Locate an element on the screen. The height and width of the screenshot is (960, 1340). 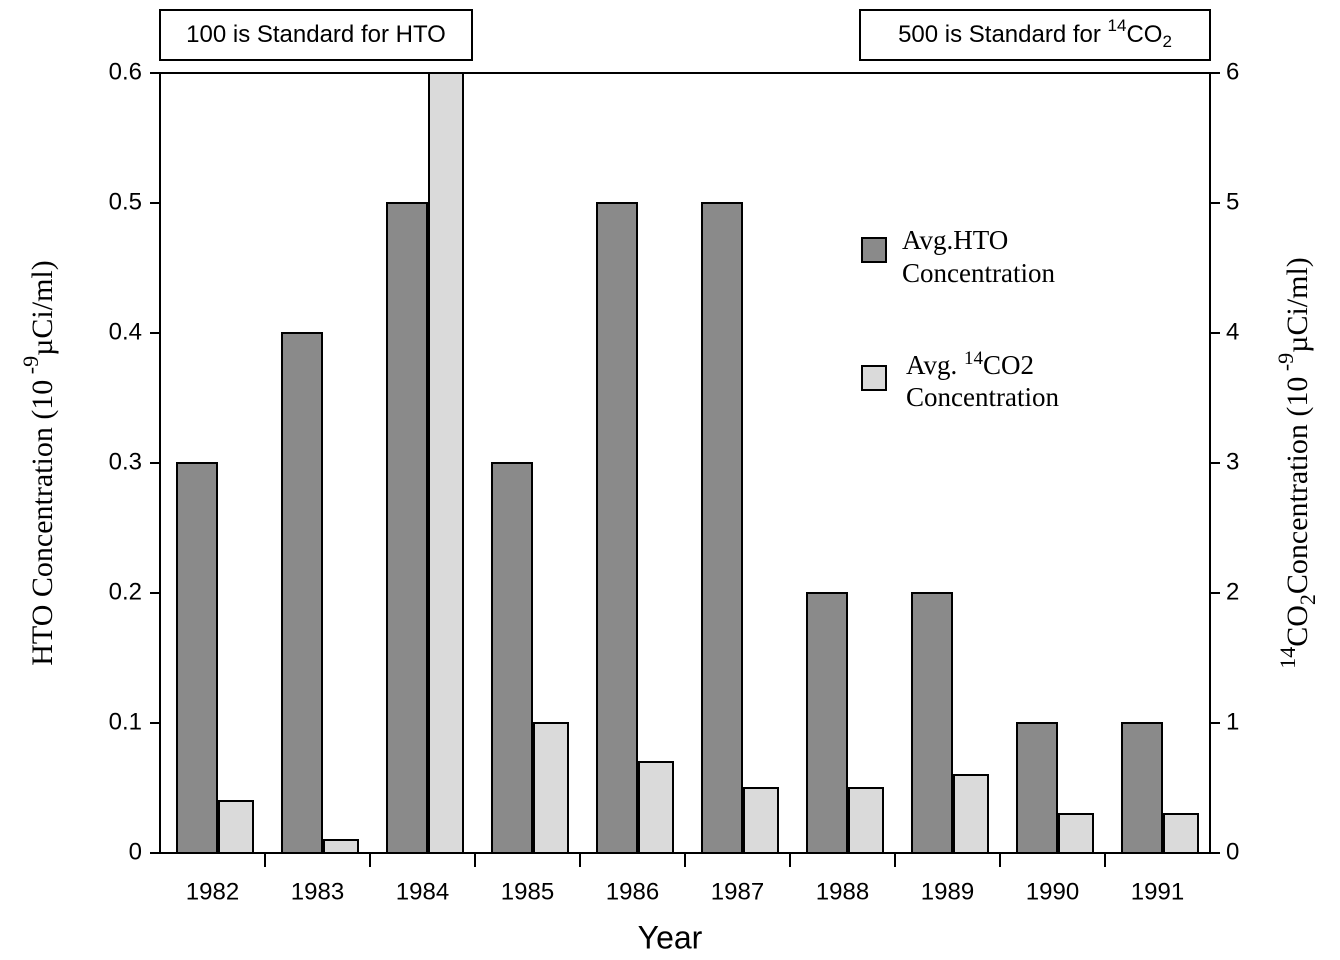
y2-tick-label: 0 is located at coordinates (1232, 851).